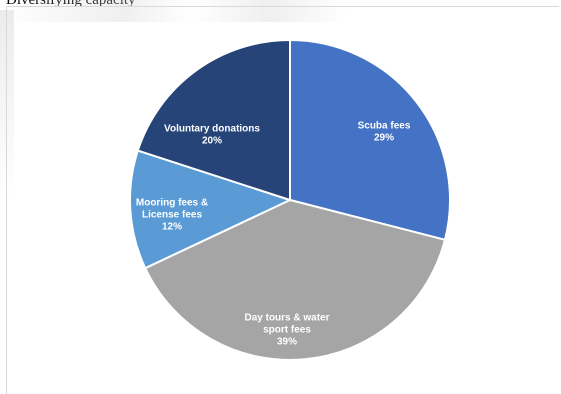 Image resolution: width=561 pixels, height=394 pixels. Describe the element at coordinates (213, 120) in the screenshot. I see `slice-voluntary-donations` at that location.